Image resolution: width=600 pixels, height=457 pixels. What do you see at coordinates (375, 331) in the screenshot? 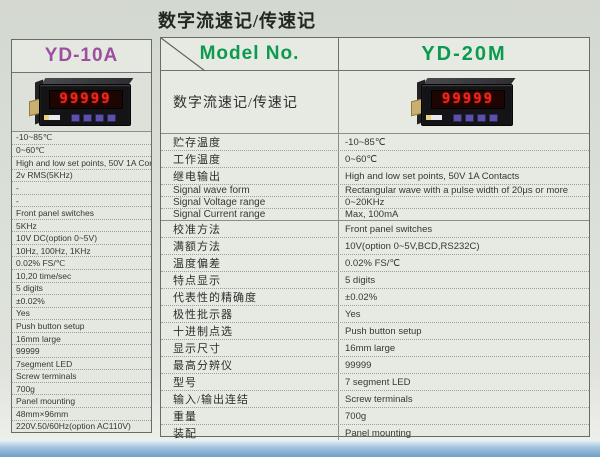
I see `spec-row: 十进制点选 Push button setup` at bounding box center [375, 331].